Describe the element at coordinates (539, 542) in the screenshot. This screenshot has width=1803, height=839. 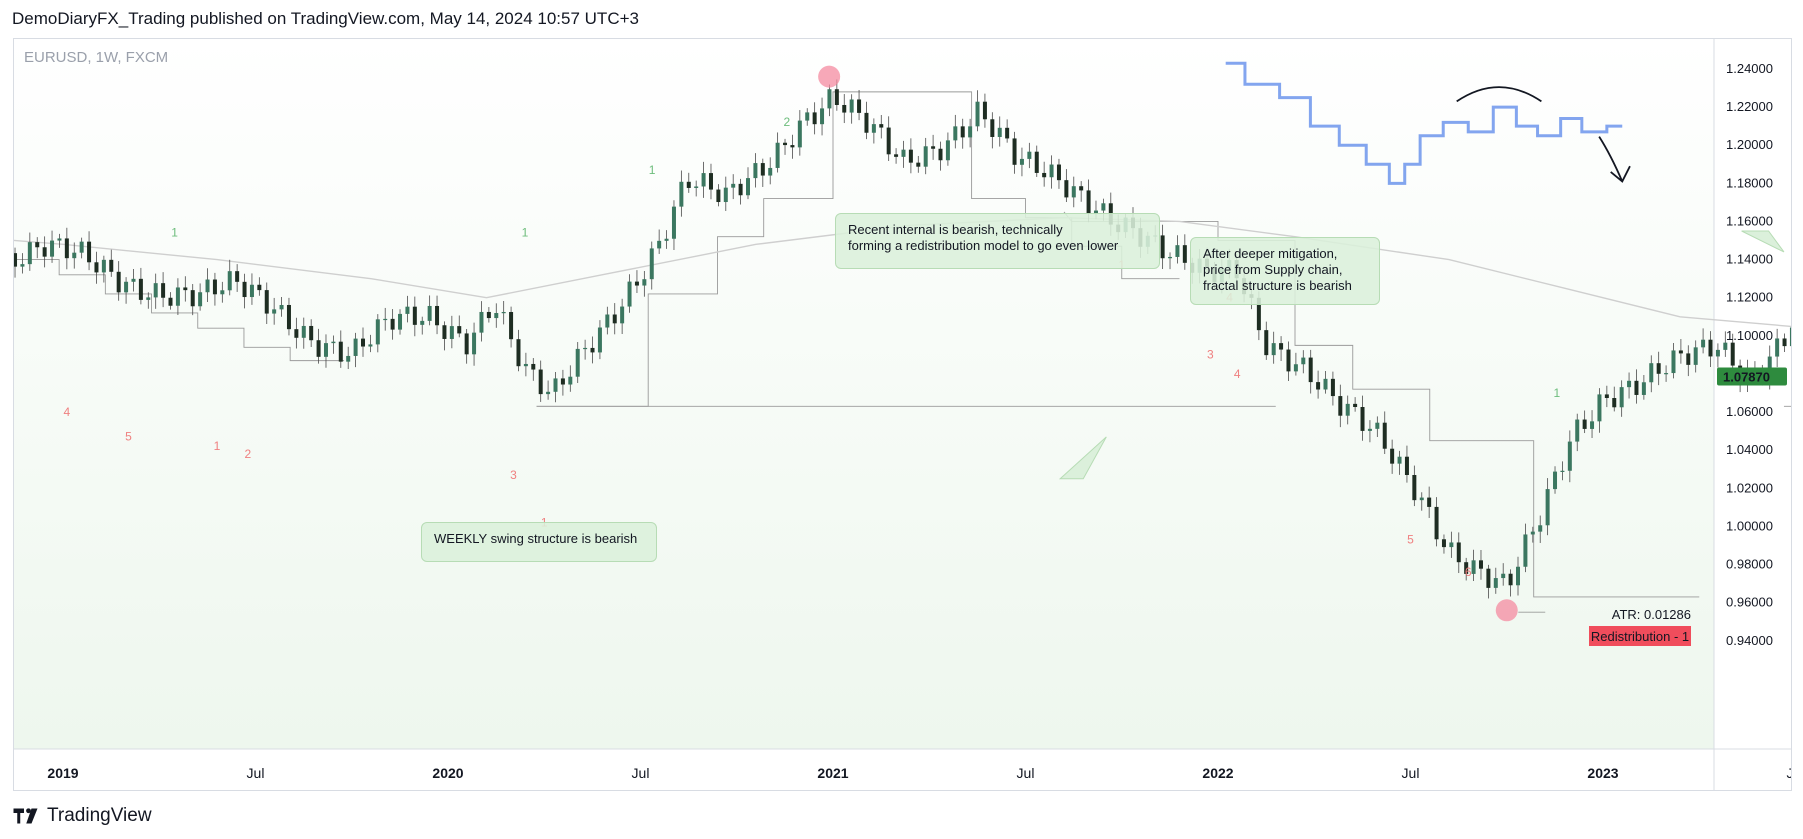
I see `callout-weekly-structure: WEEKLY swing structure is bearish` at that location.